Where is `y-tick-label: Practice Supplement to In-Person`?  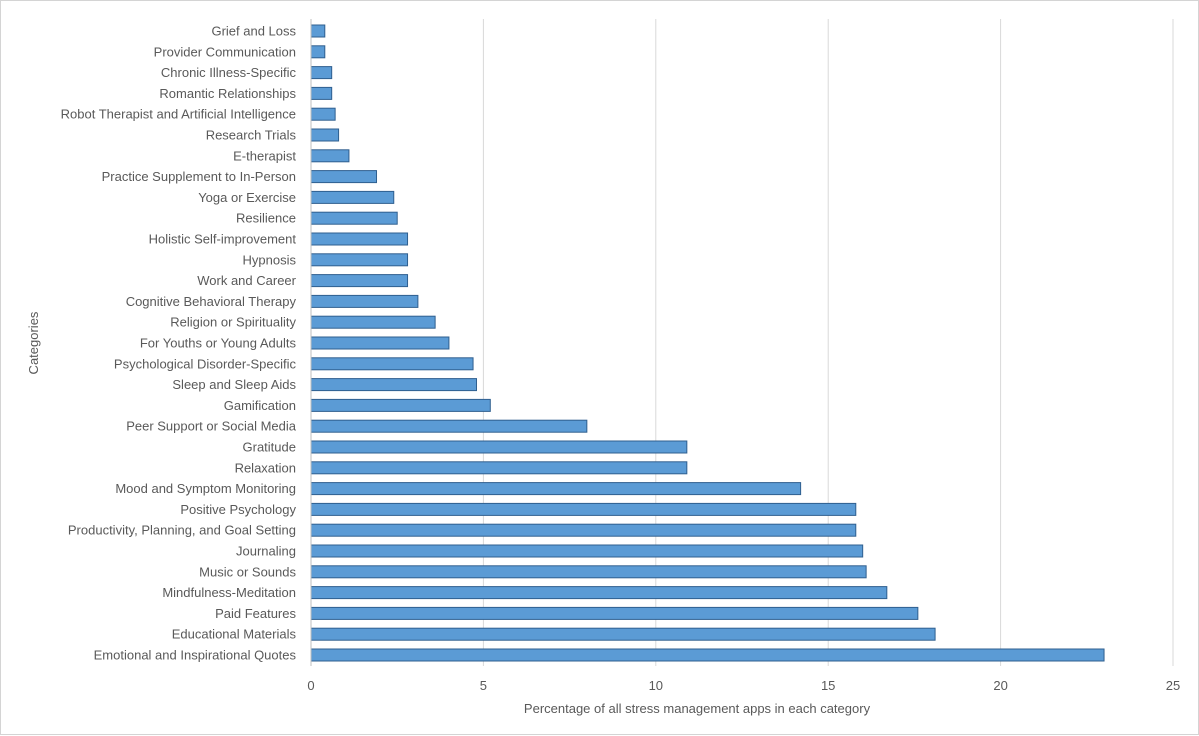 y-tick-label: Practice Supplement to In-Person is located at coordinates (199, 176).